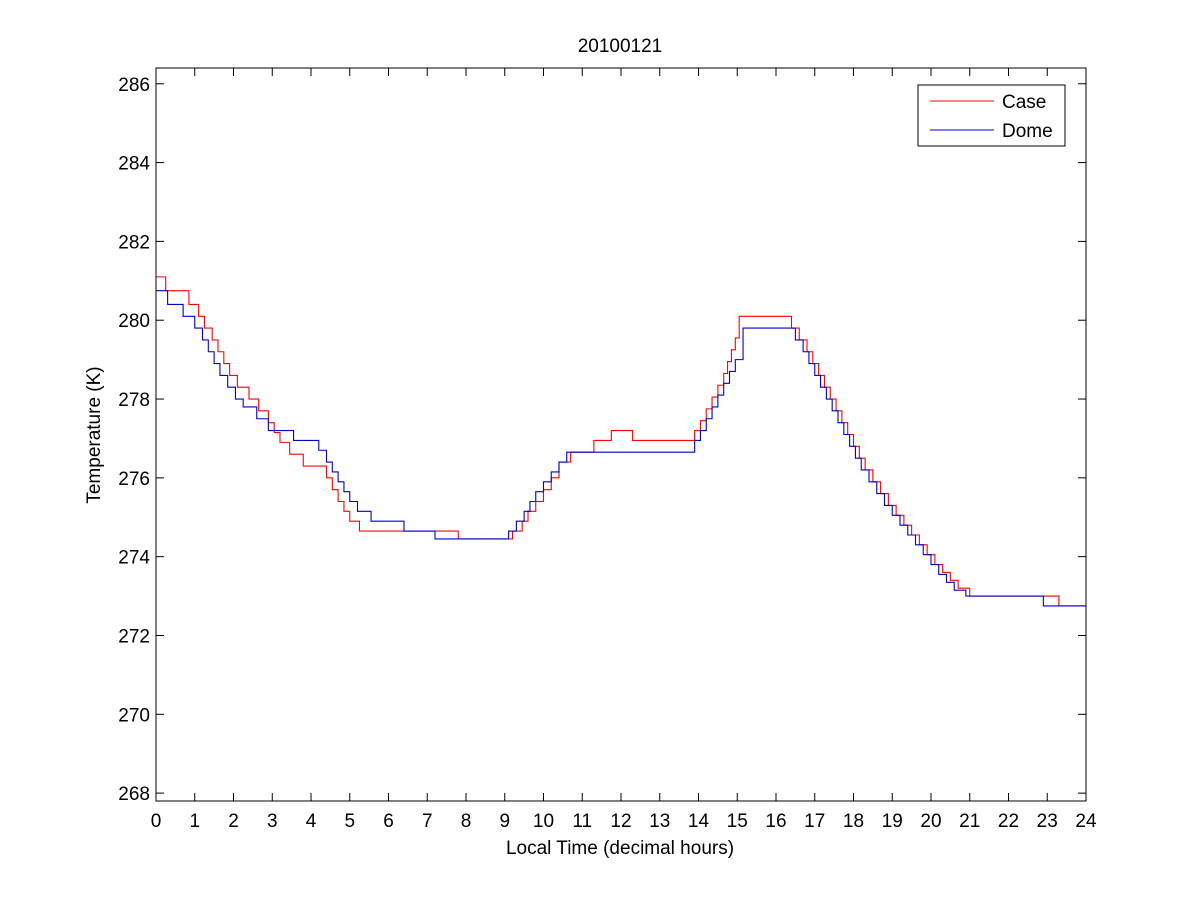 The width and height of the screenshot is (1200, 900). What do you see at coordinates (853, 821) in the screenshot?
I see `x-tick-label: 18` at bounding box center [853, 821].